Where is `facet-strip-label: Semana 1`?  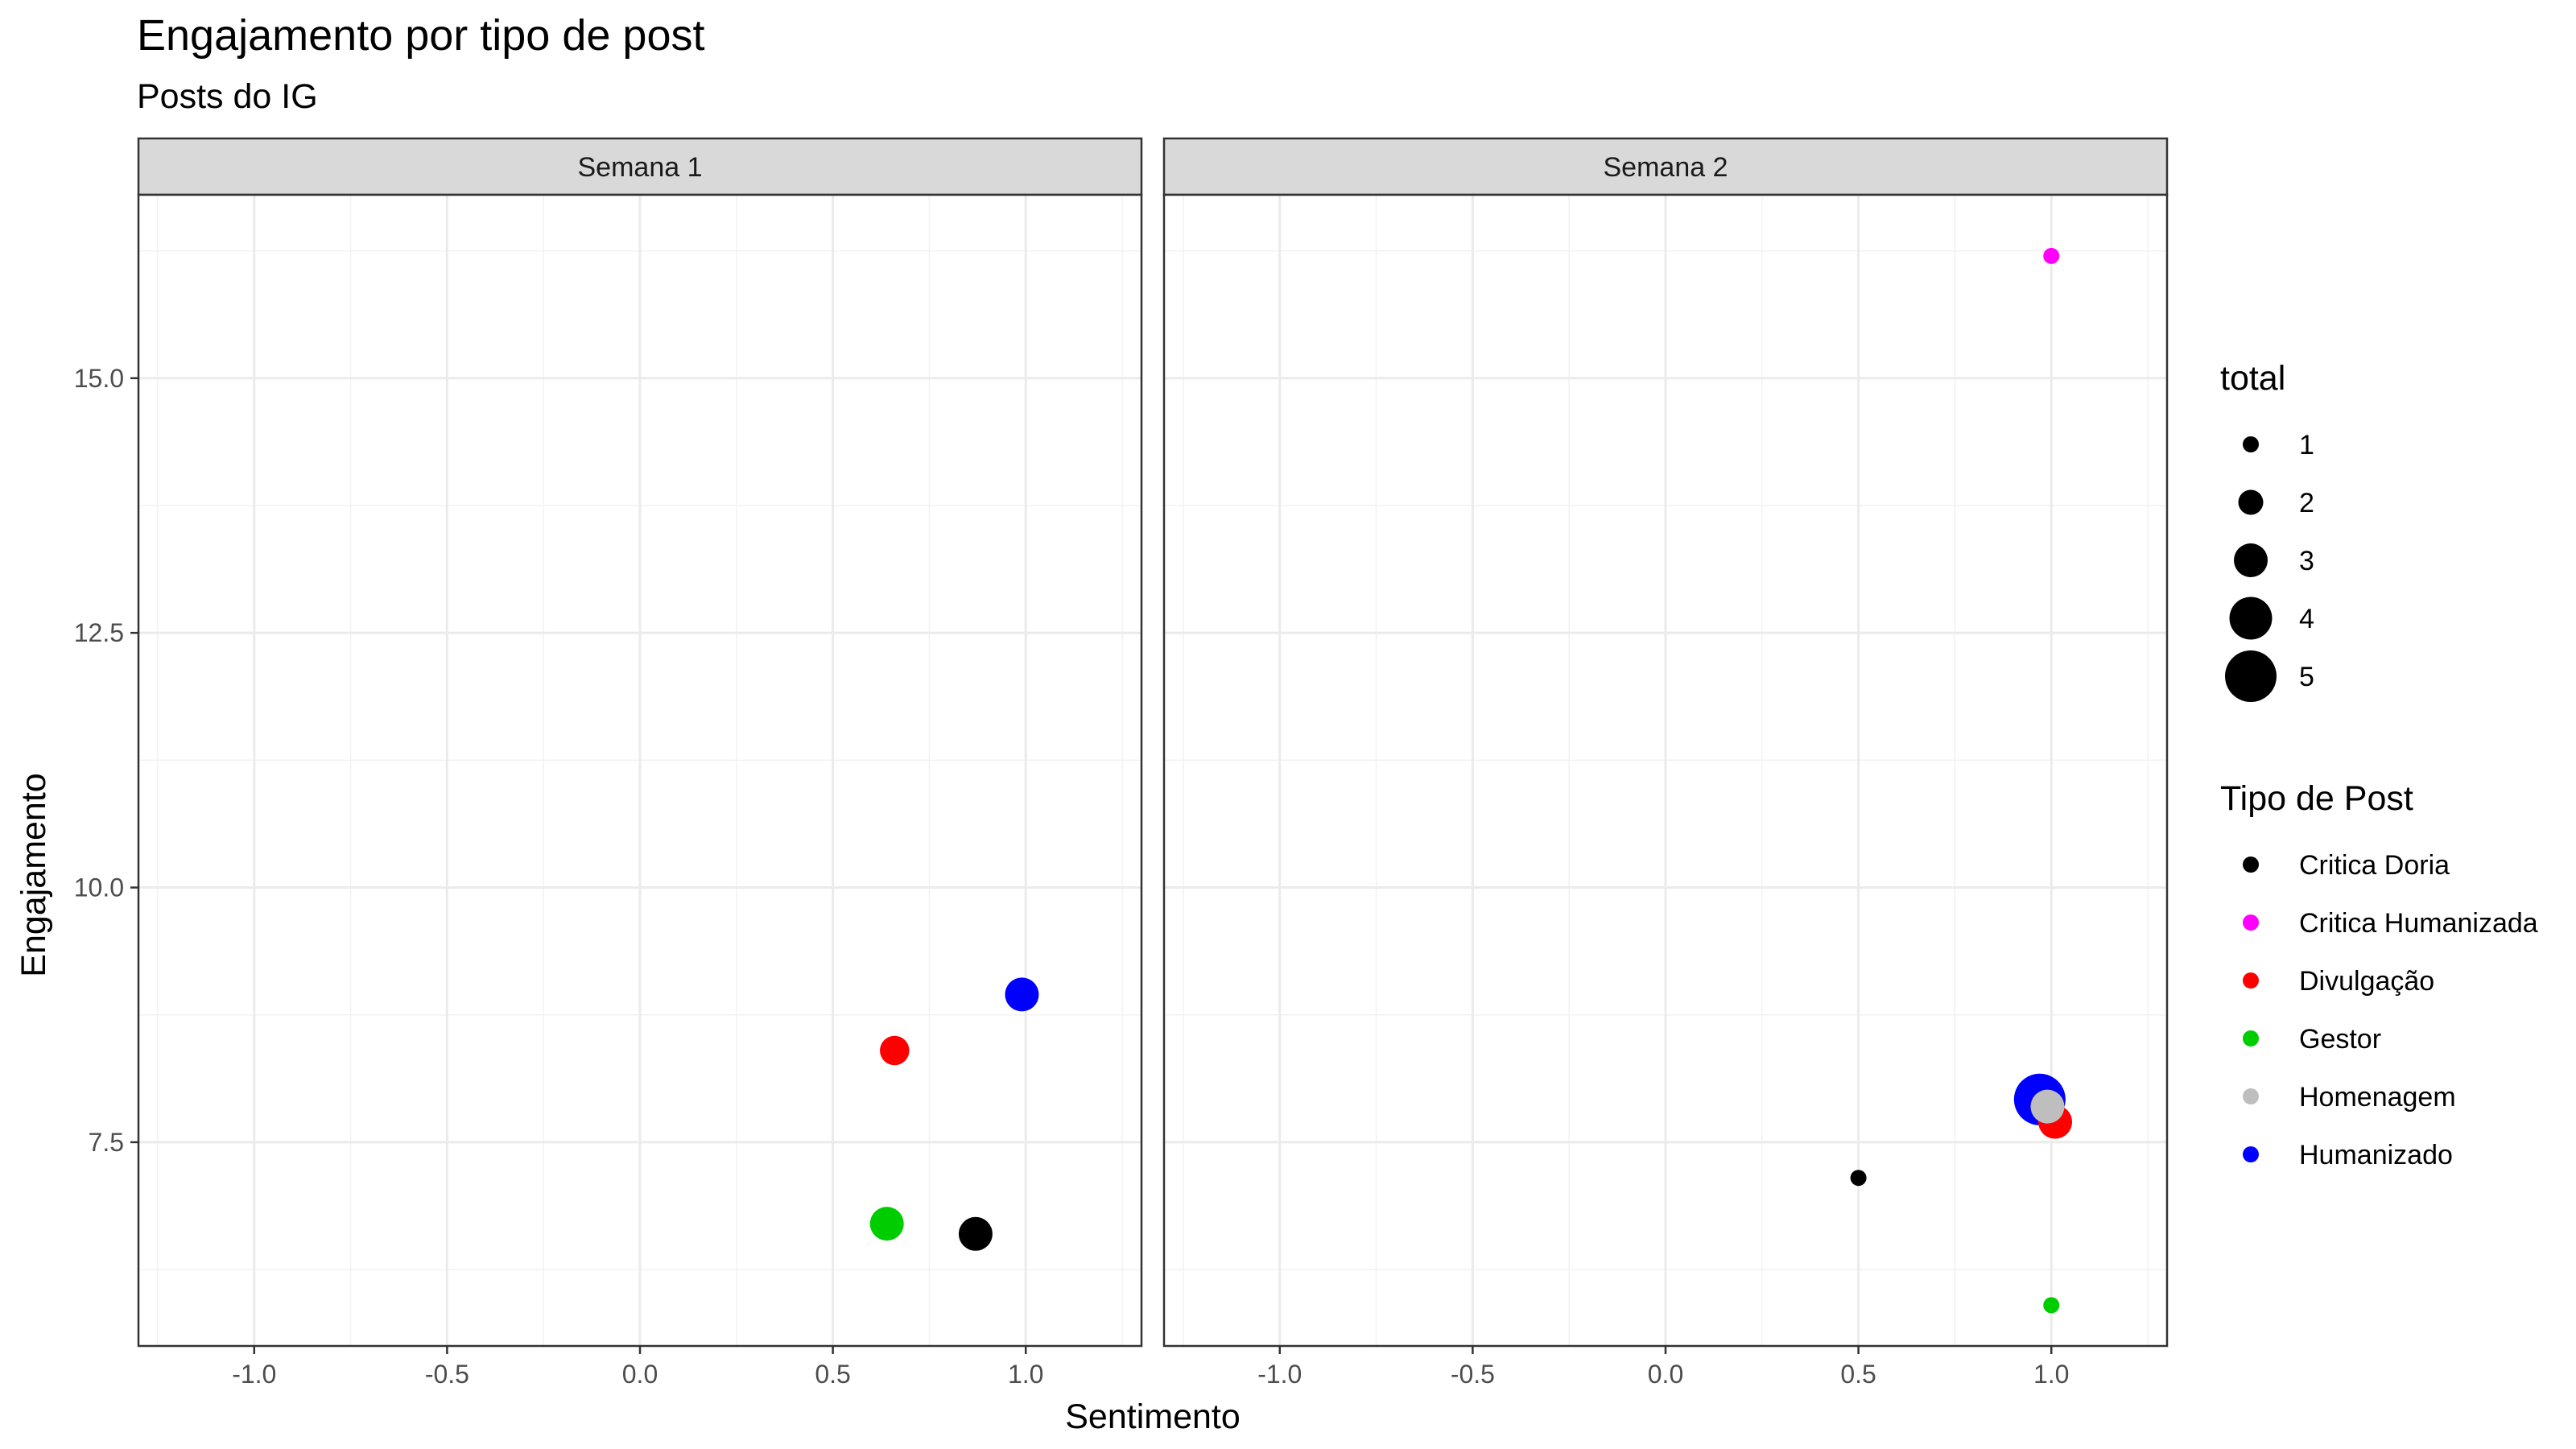
facet-strip-label: Semana 1 is located at coordinates (640, 167).